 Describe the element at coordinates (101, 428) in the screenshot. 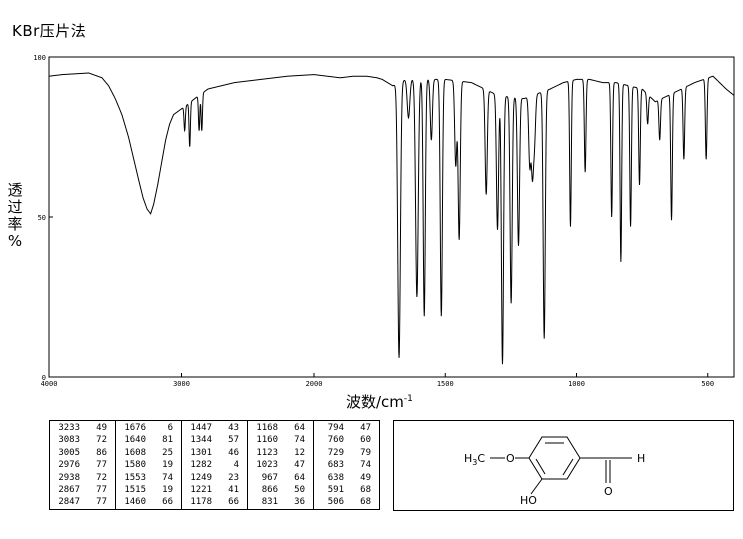

I see `peak-transmittance: 49` at that location.